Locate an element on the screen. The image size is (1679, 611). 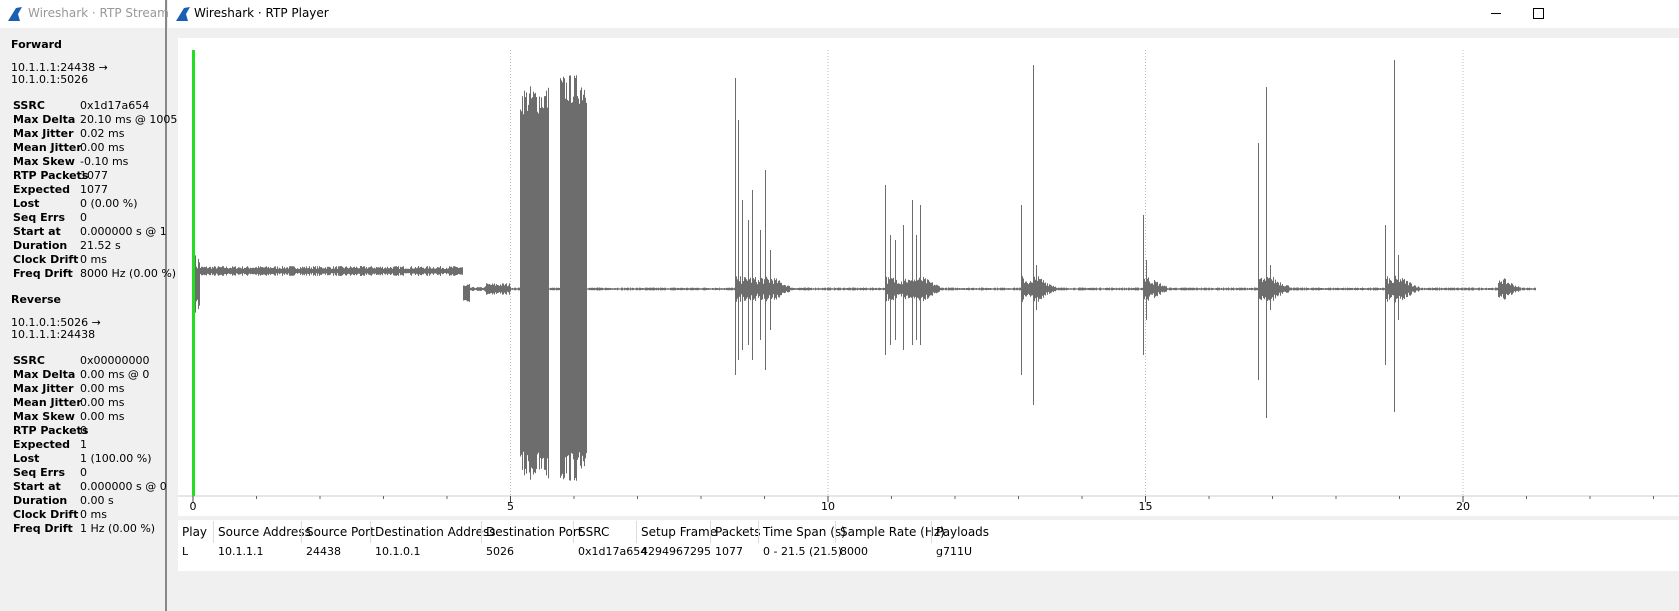
table-cell: 10.1.0.1 is located at coordinates (398, 551).